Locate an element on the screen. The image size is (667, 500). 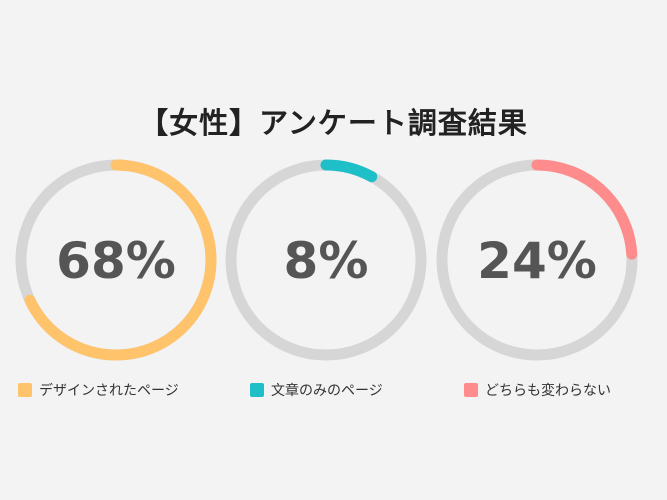
percent-label-no-difference: 24% is located at coordinates (537, 261).